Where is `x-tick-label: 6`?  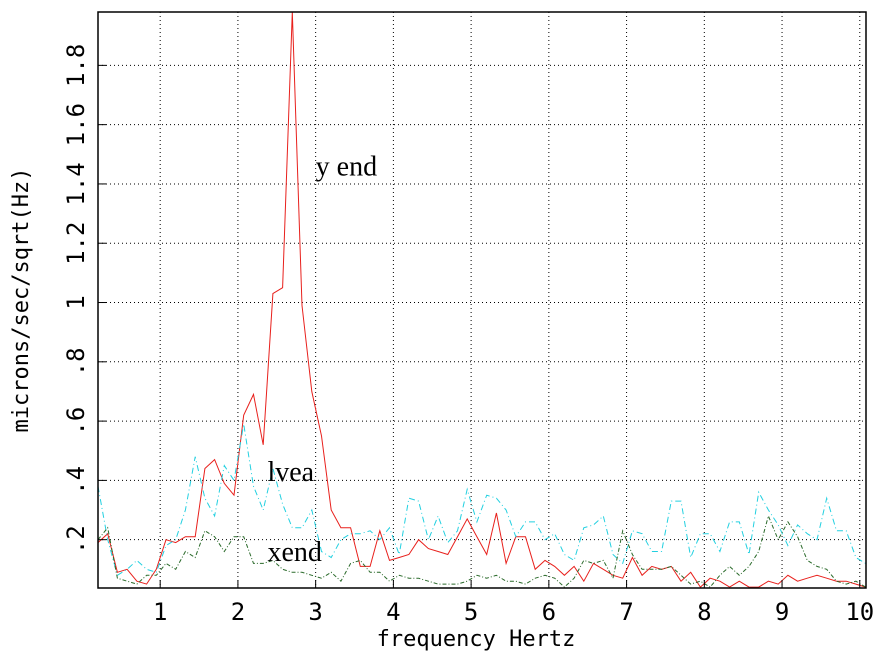 x-tick-label: 6 is located at coordinates (549, 612).